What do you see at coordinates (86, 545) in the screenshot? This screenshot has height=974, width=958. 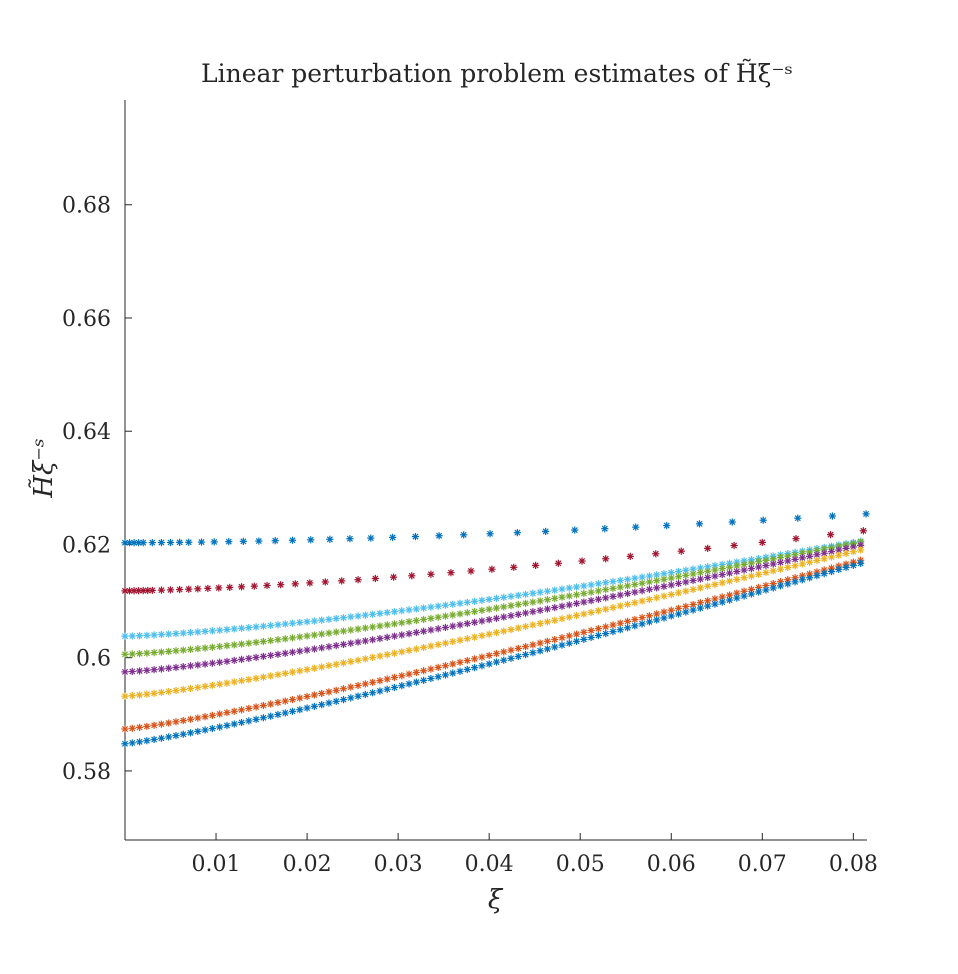 I see `y-tick-label: 0.62` at bounding box center [86, 545].